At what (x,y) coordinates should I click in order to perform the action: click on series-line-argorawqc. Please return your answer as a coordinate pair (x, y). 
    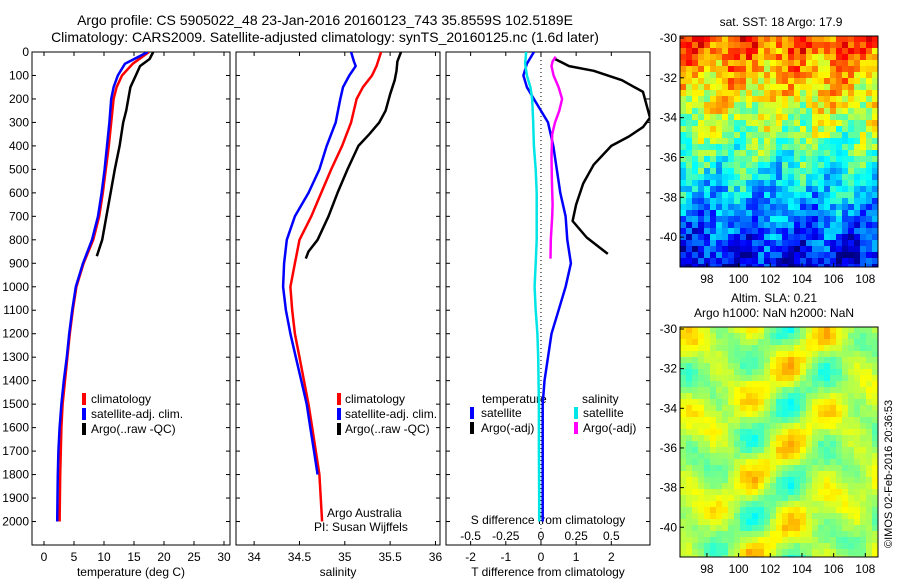
    Looking at the image, I should click on (353, 156).